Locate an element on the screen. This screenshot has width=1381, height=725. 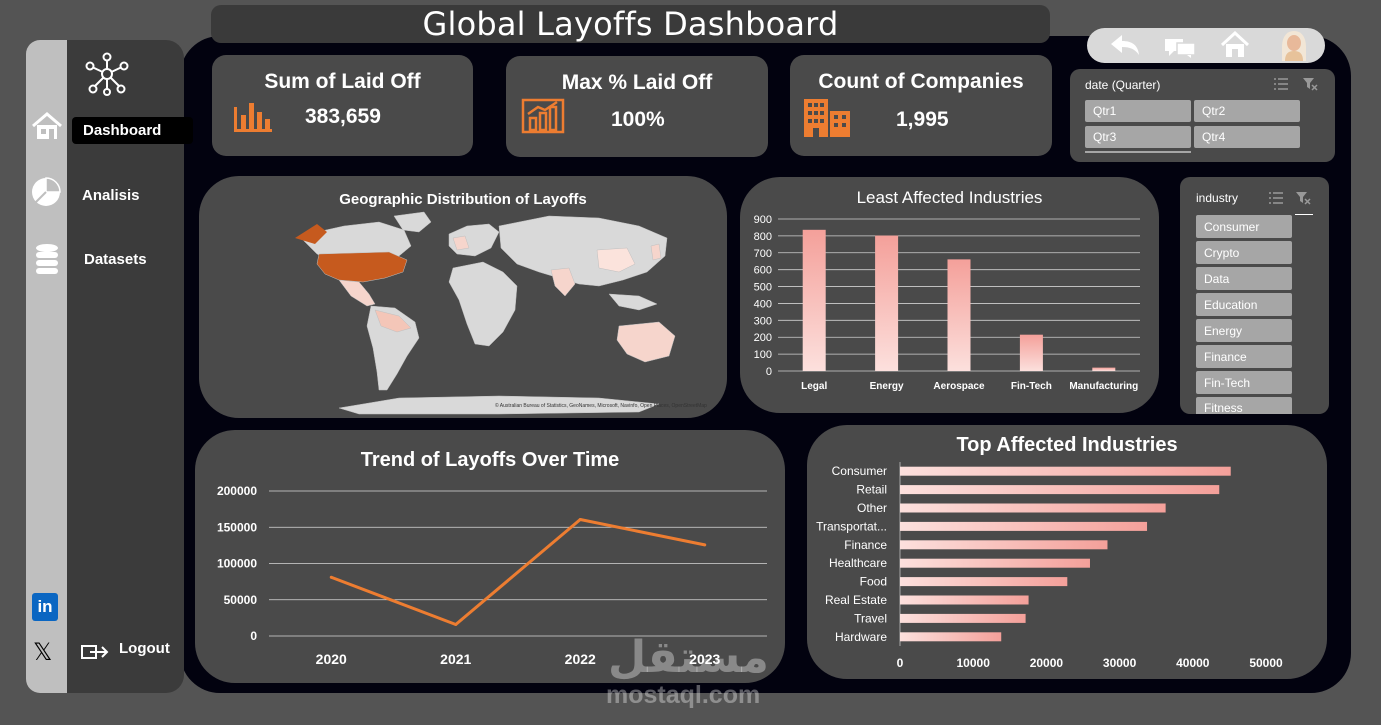
y-tick-label: Hardware is located at coordinates (861, 637).